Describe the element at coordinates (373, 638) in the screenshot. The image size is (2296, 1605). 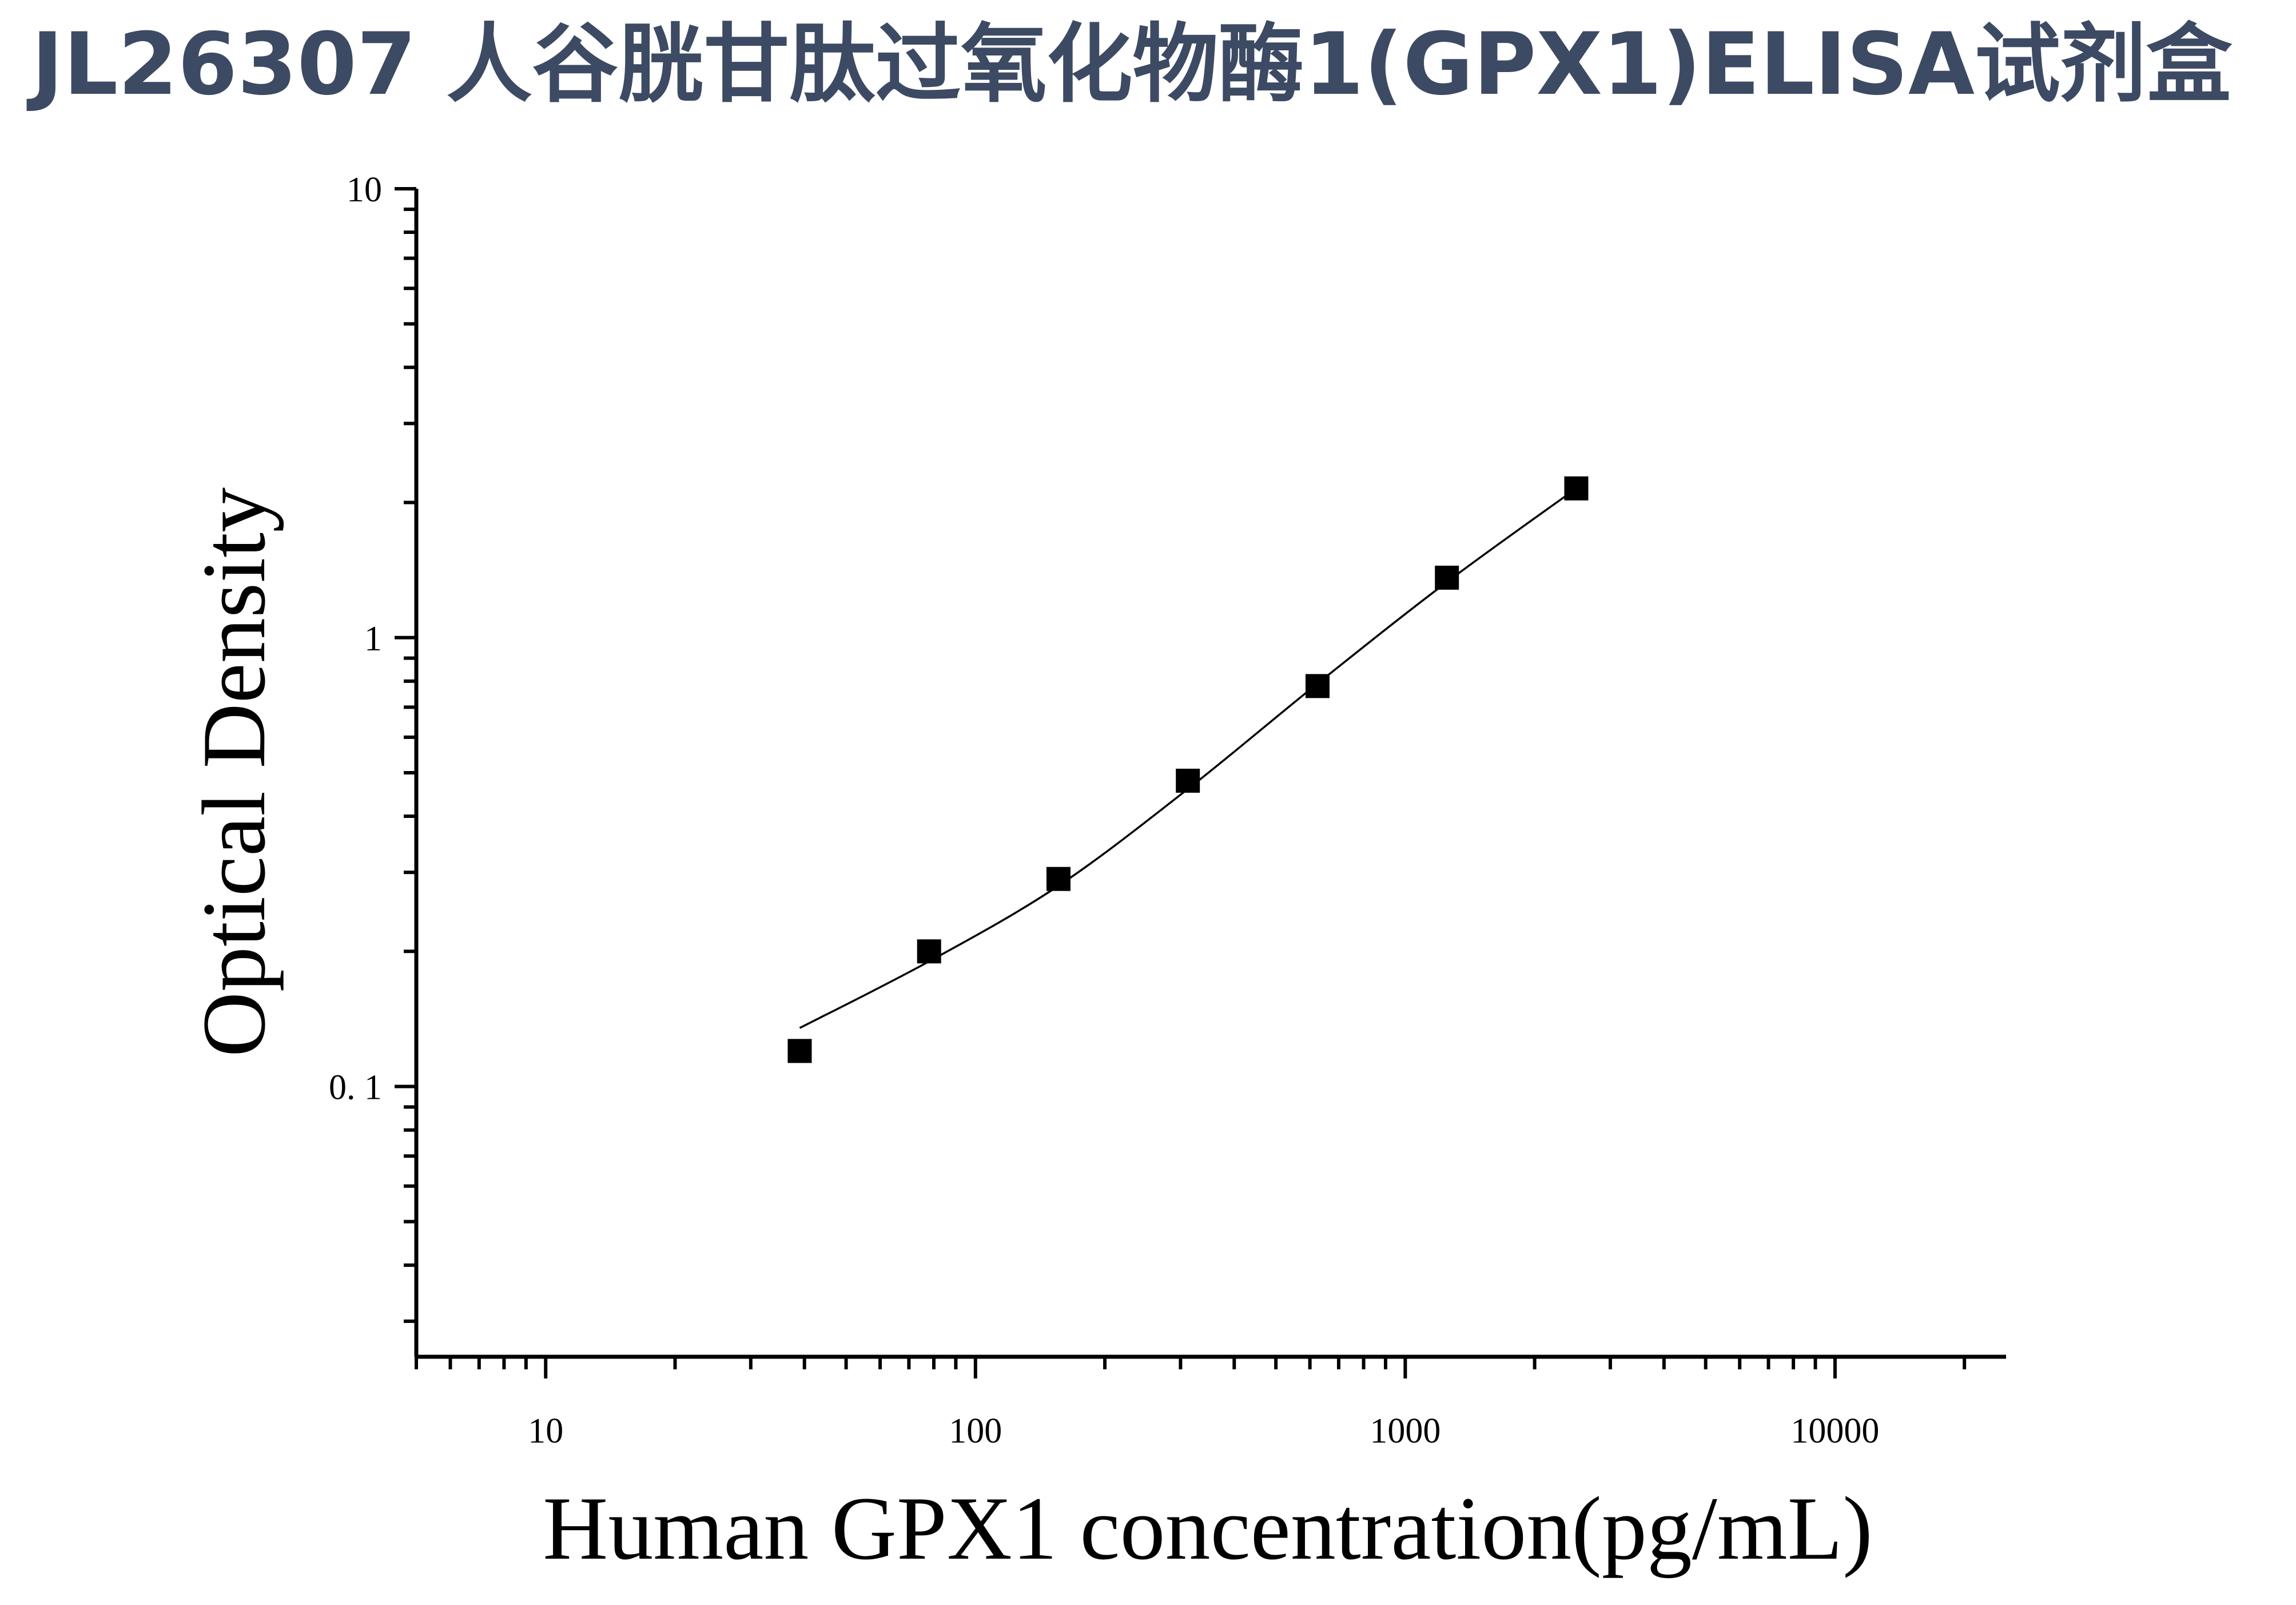
I see `y-tick-label: 1` at that location.